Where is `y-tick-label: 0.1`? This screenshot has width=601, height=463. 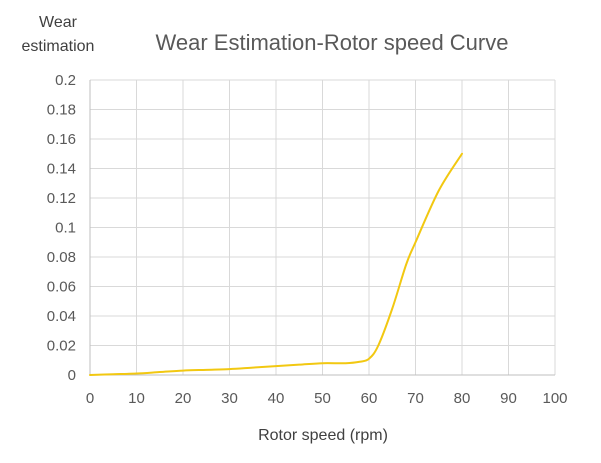 y-tick-label: 0.1 is located at coordinates (65, 228).